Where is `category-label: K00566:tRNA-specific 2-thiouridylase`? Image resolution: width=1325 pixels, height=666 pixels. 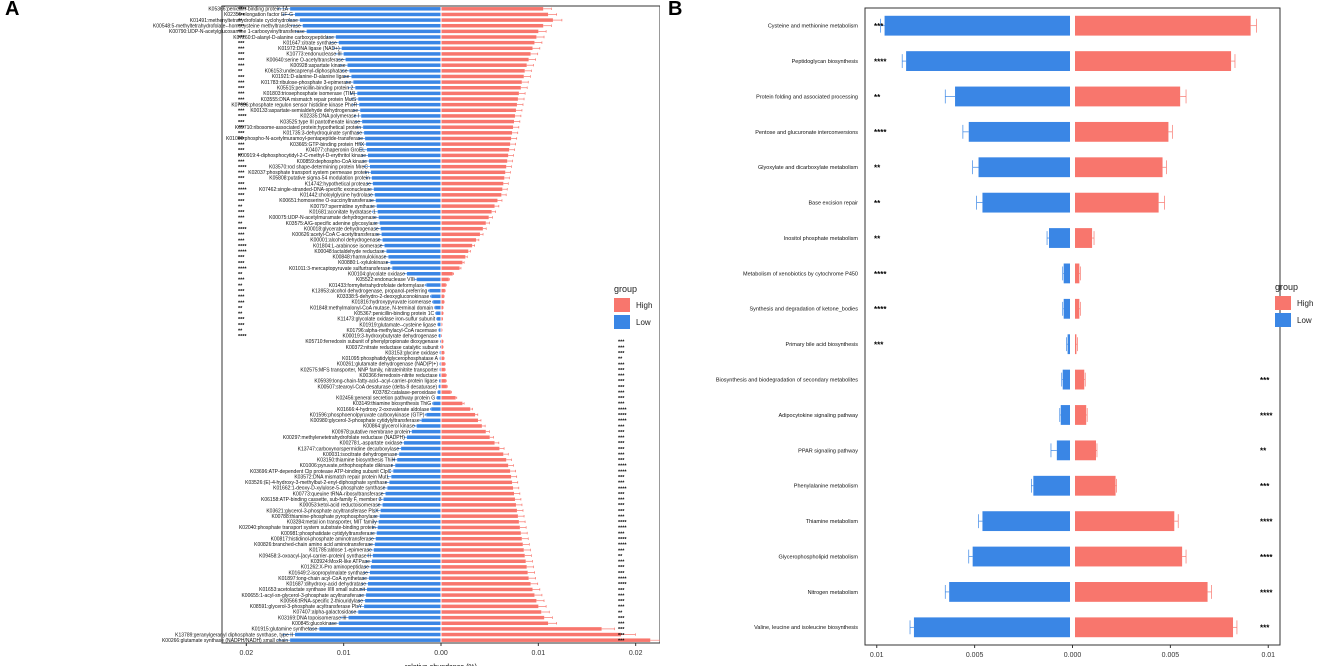
category-label: K00566:tRNA-specific 2-thiouridylase is located at coordinates (321, 601).